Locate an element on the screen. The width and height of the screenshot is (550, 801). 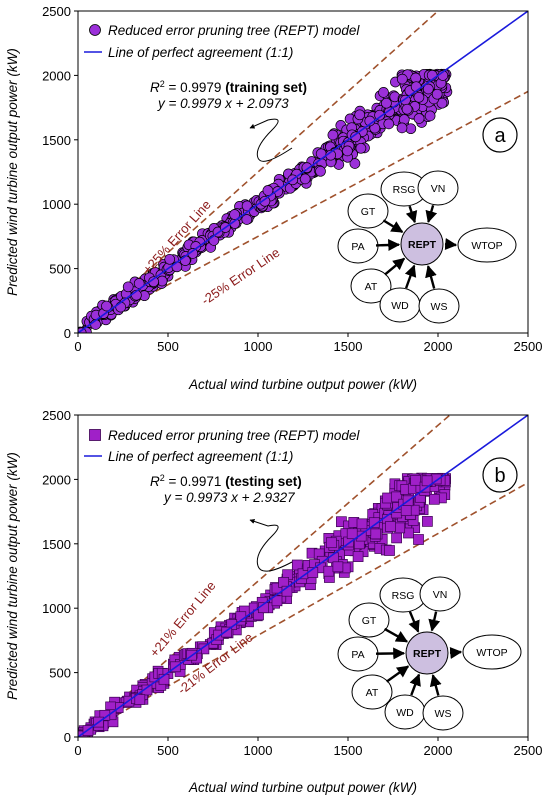
panel-a-x-axis-title: Actual wind turbine output power (kW) is located at coordinates (302, 384).